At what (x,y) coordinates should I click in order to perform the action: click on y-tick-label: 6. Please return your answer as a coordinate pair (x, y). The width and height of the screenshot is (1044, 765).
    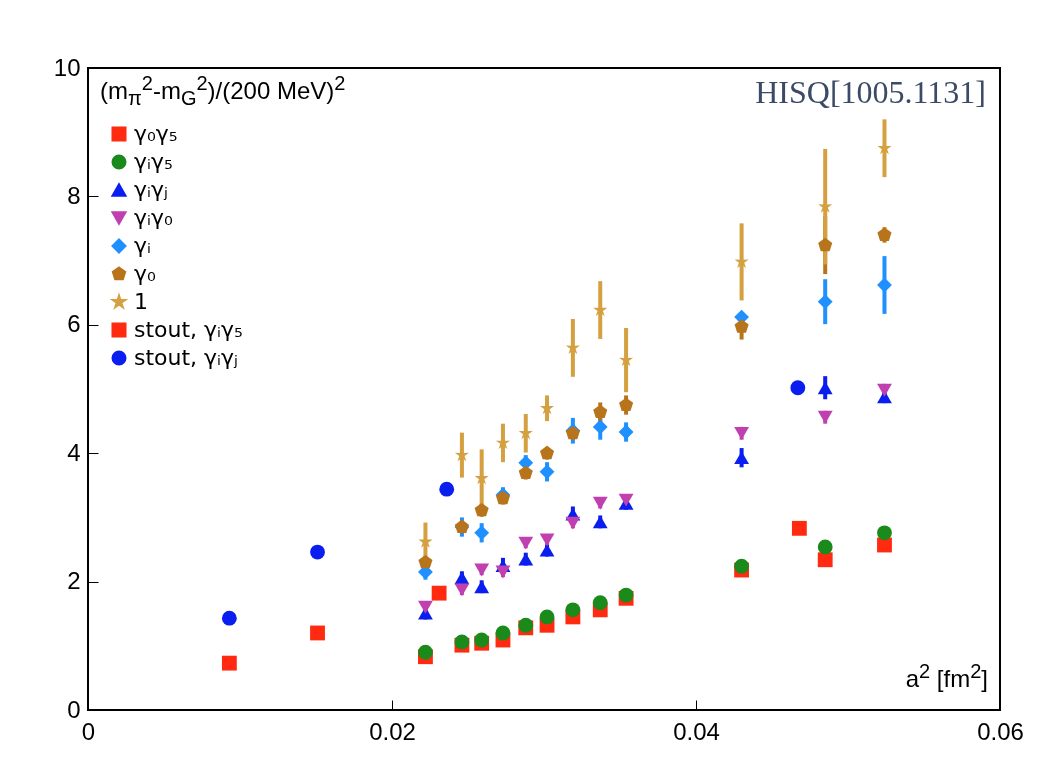
    Looking at the image, I should click on (74, 324).